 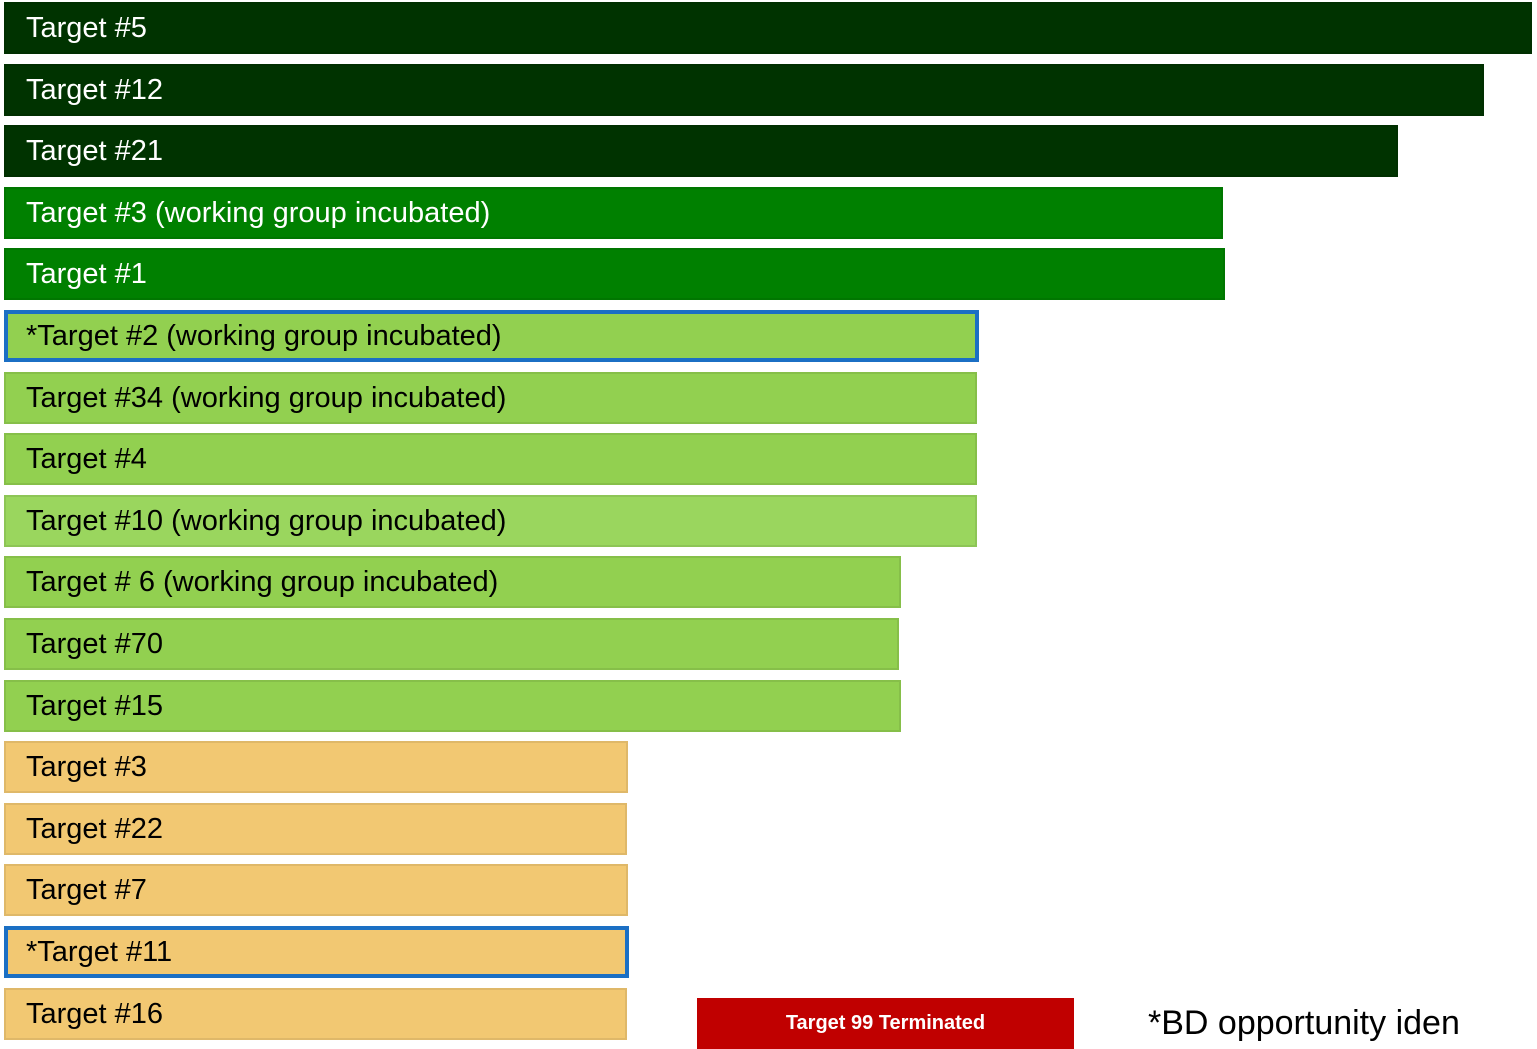 I want to click on bar: Target #7, so click(x=316, y=890).